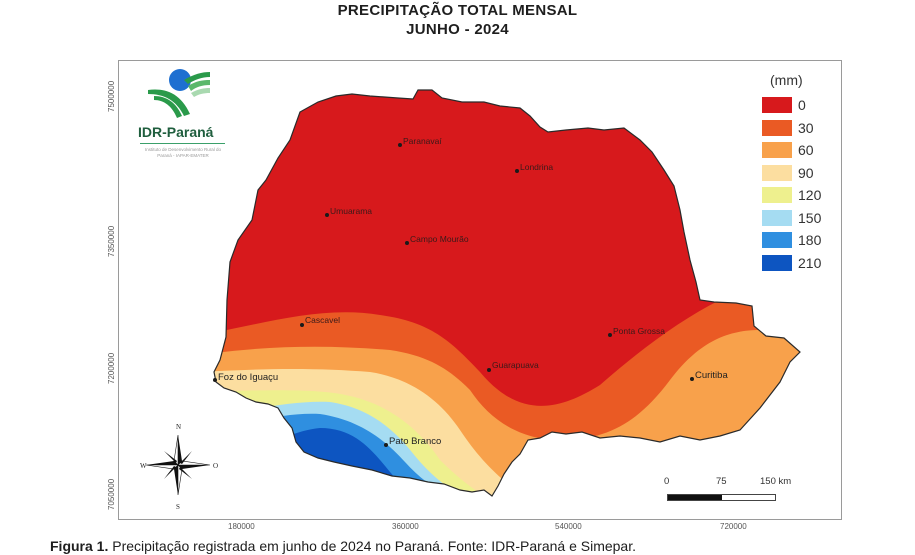 This screenshot has height=555, width=915. Describe the element at coordinates (515, 365) in the screenshot. I see `city-label-guarapuava: Guarapuava` at that location.